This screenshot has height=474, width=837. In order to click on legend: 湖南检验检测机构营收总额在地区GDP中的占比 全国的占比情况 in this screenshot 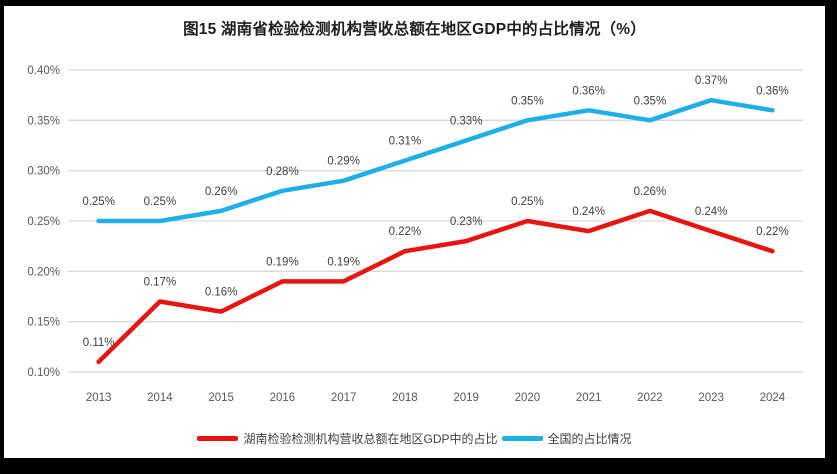, I will do `click(414, 438)`.